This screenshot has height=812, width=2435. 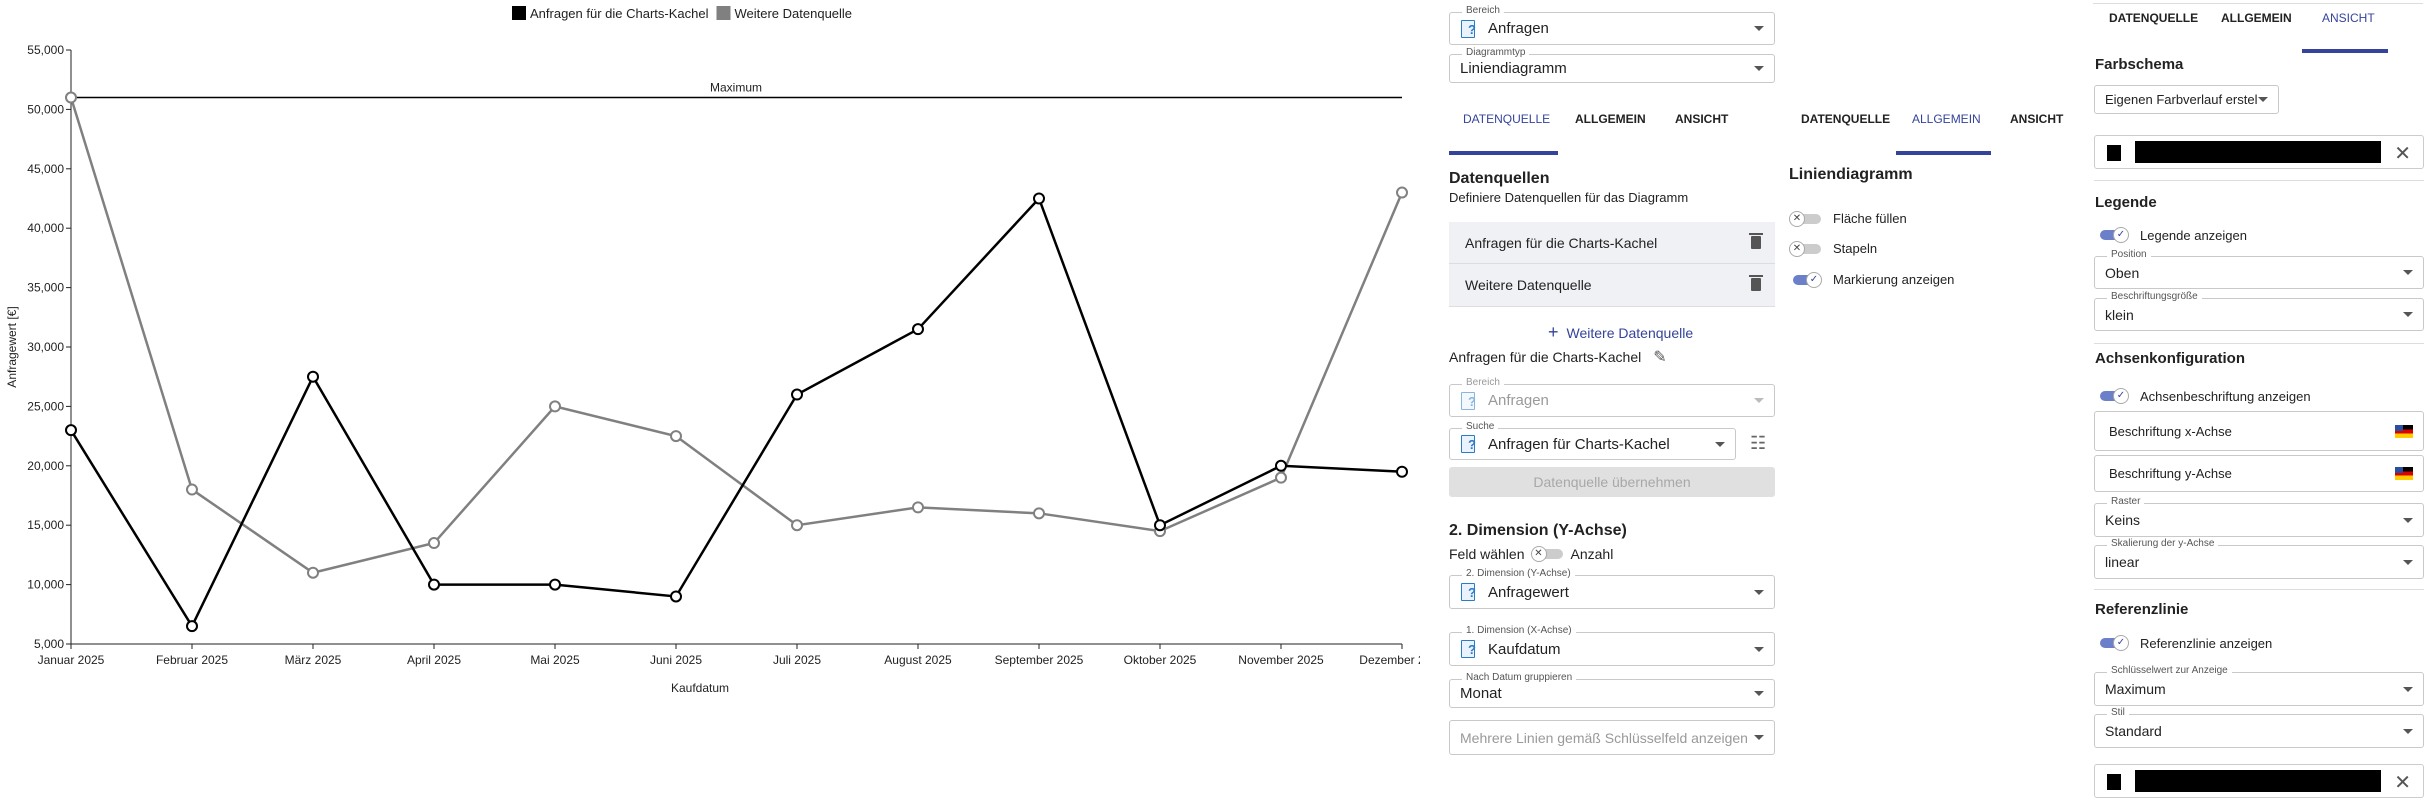 What do you see at coordinates (1612, 588) in the screenshot?
I see `dimension2-select: 2. Dimension (Y-Achse) Anfragewert` at bounding box center [1612, 588].